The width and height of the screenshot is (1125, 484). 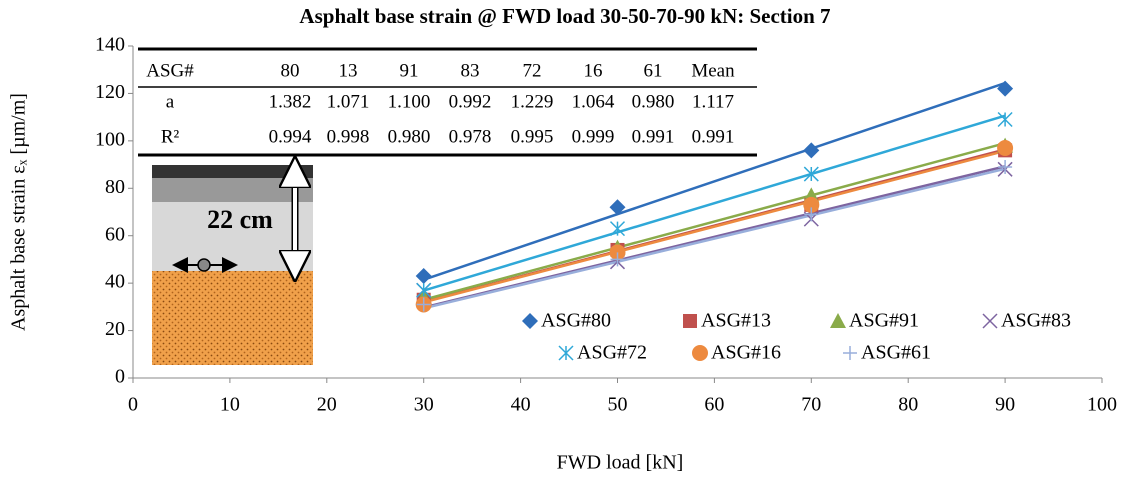 I want to click on table-header: 80, so click(x=290, y=70).